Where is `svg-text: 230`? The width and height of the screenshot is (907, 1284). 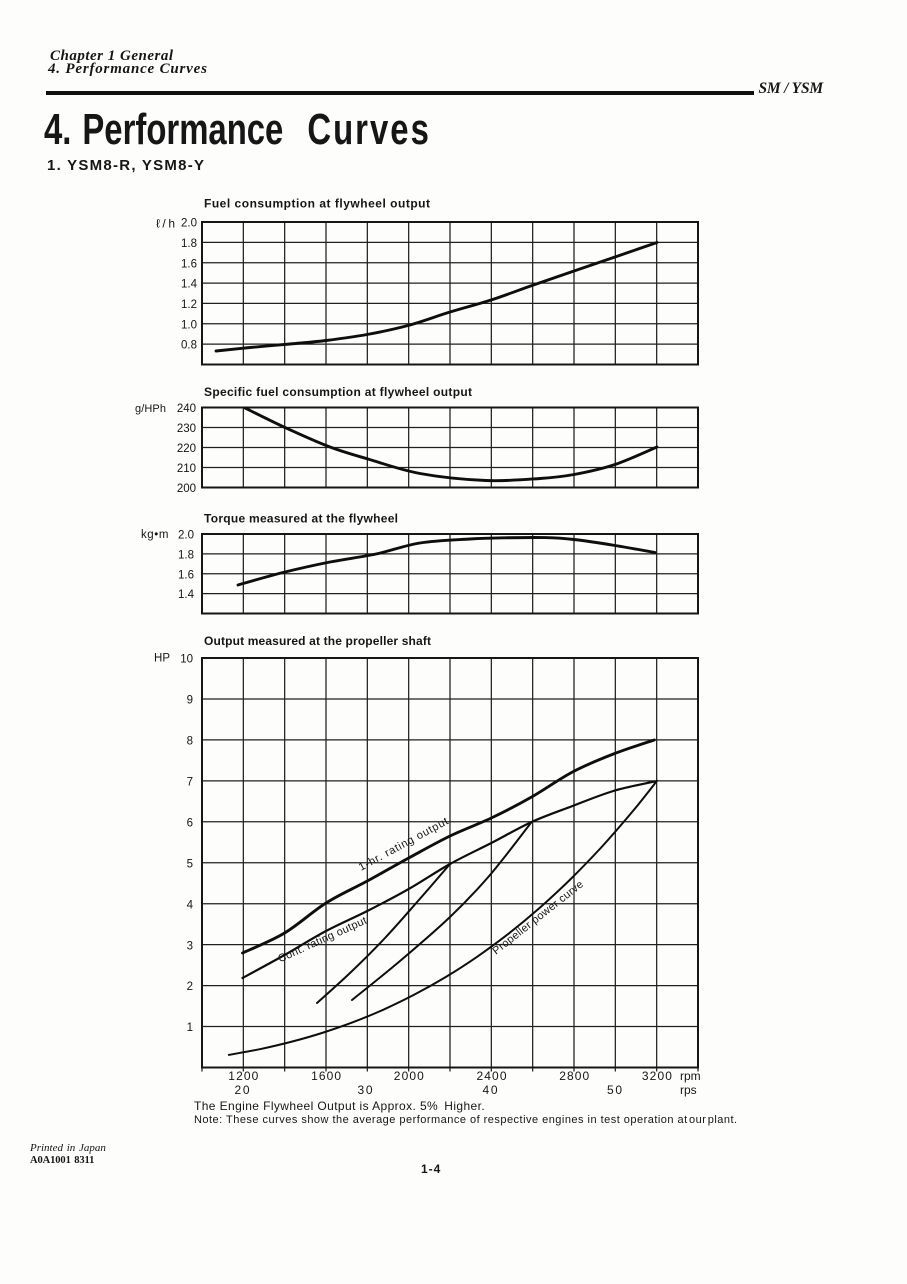
svg-text: 230 is located at coordinates (186, 429).